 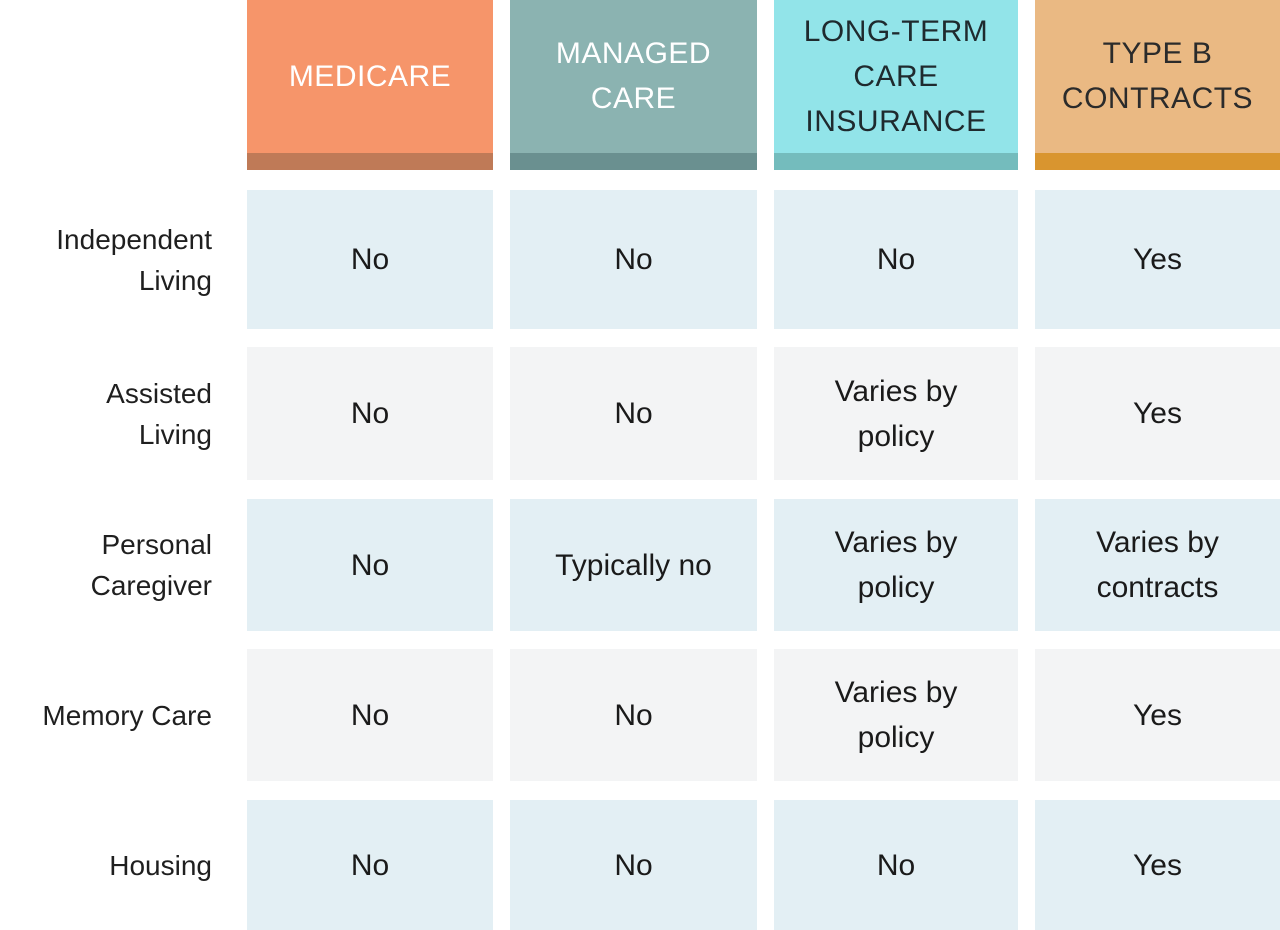 What do you see at coordinates (134, 259) in the screenshot?
I see `row-label: Independent Living` at bounding box center [134, 259].